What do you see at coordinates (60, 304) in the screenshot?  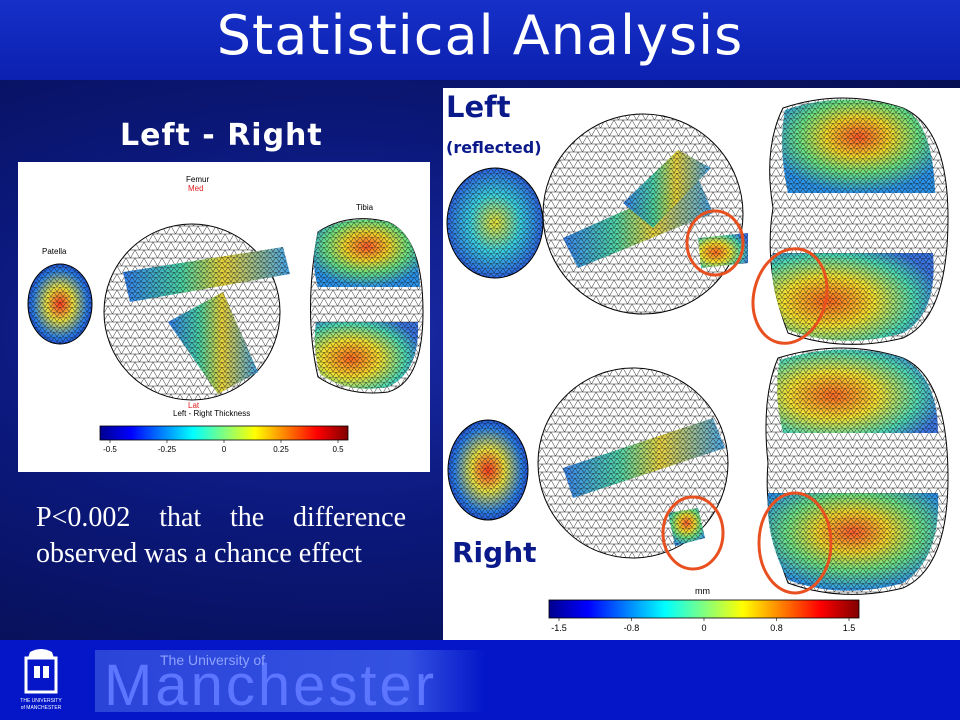 I see `patella-map` at bounding box center [60, 304].